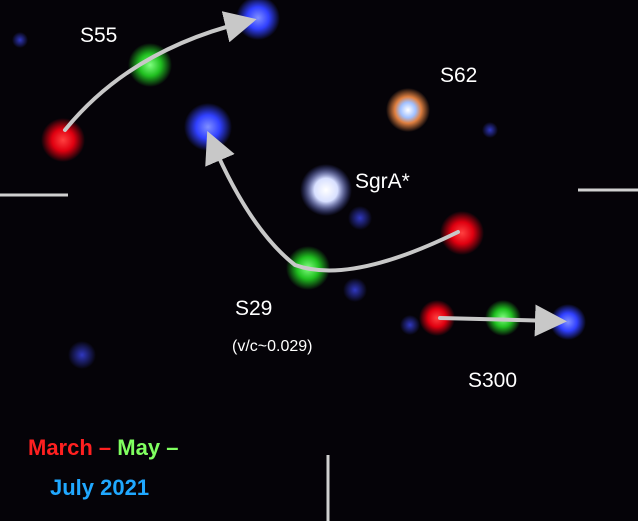 This screenshot has width=638, height=521. I want to click on star-label: S55, so click(98, 35).